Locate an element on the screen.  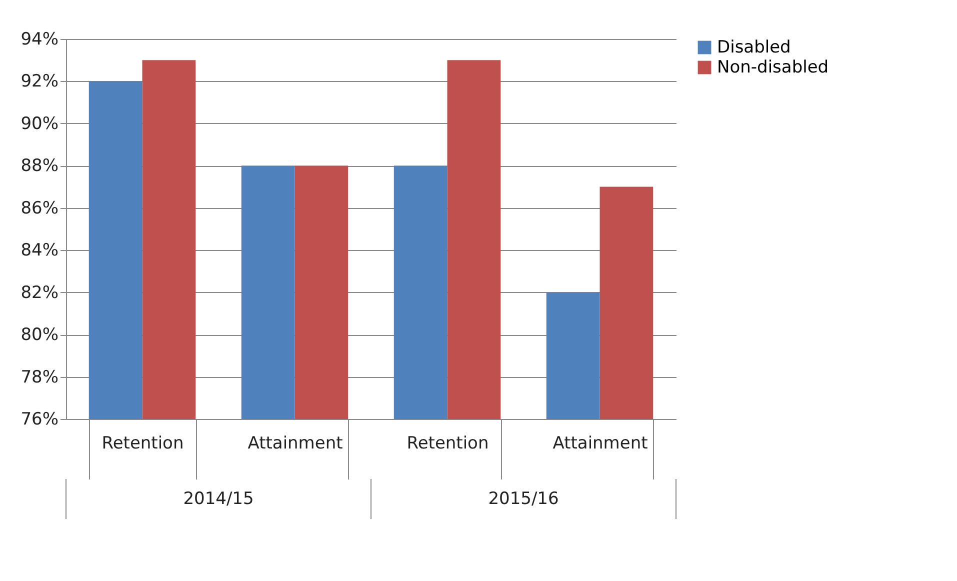
text: 2015/16 is located at coordinates (523, 499).